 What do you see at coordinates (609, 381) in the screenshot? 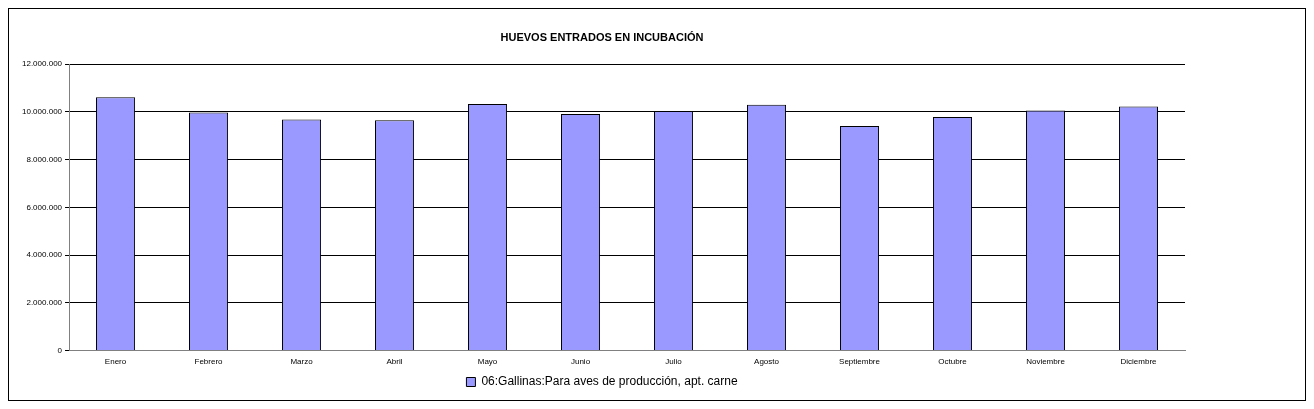
I see `legend-label: 06:Gallinas:Para aves de producción, apt. carne` at bounding box center [609, 381].